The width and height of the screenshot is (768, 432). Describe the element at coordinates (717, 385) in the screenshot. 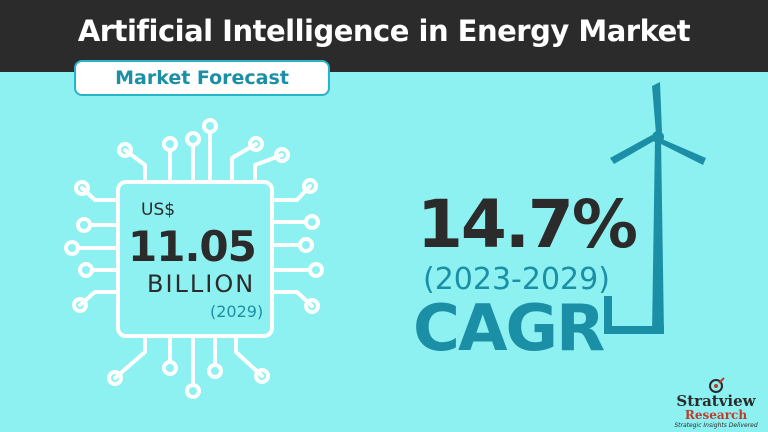

I see `stratview-logo-icon` at that location.